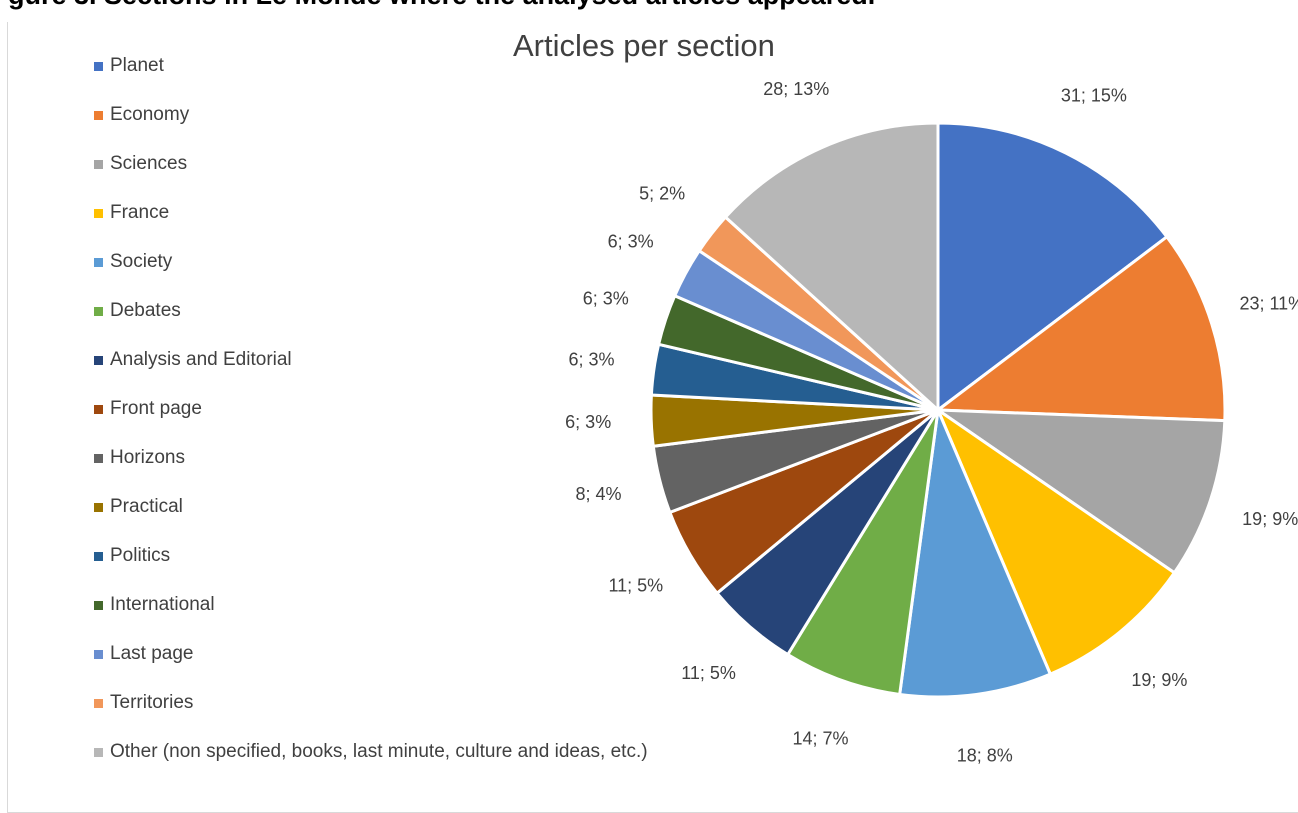  Describe the element at coordinates (141, 261) in the screenshot. I see `legend-label-4: Society` at that location.